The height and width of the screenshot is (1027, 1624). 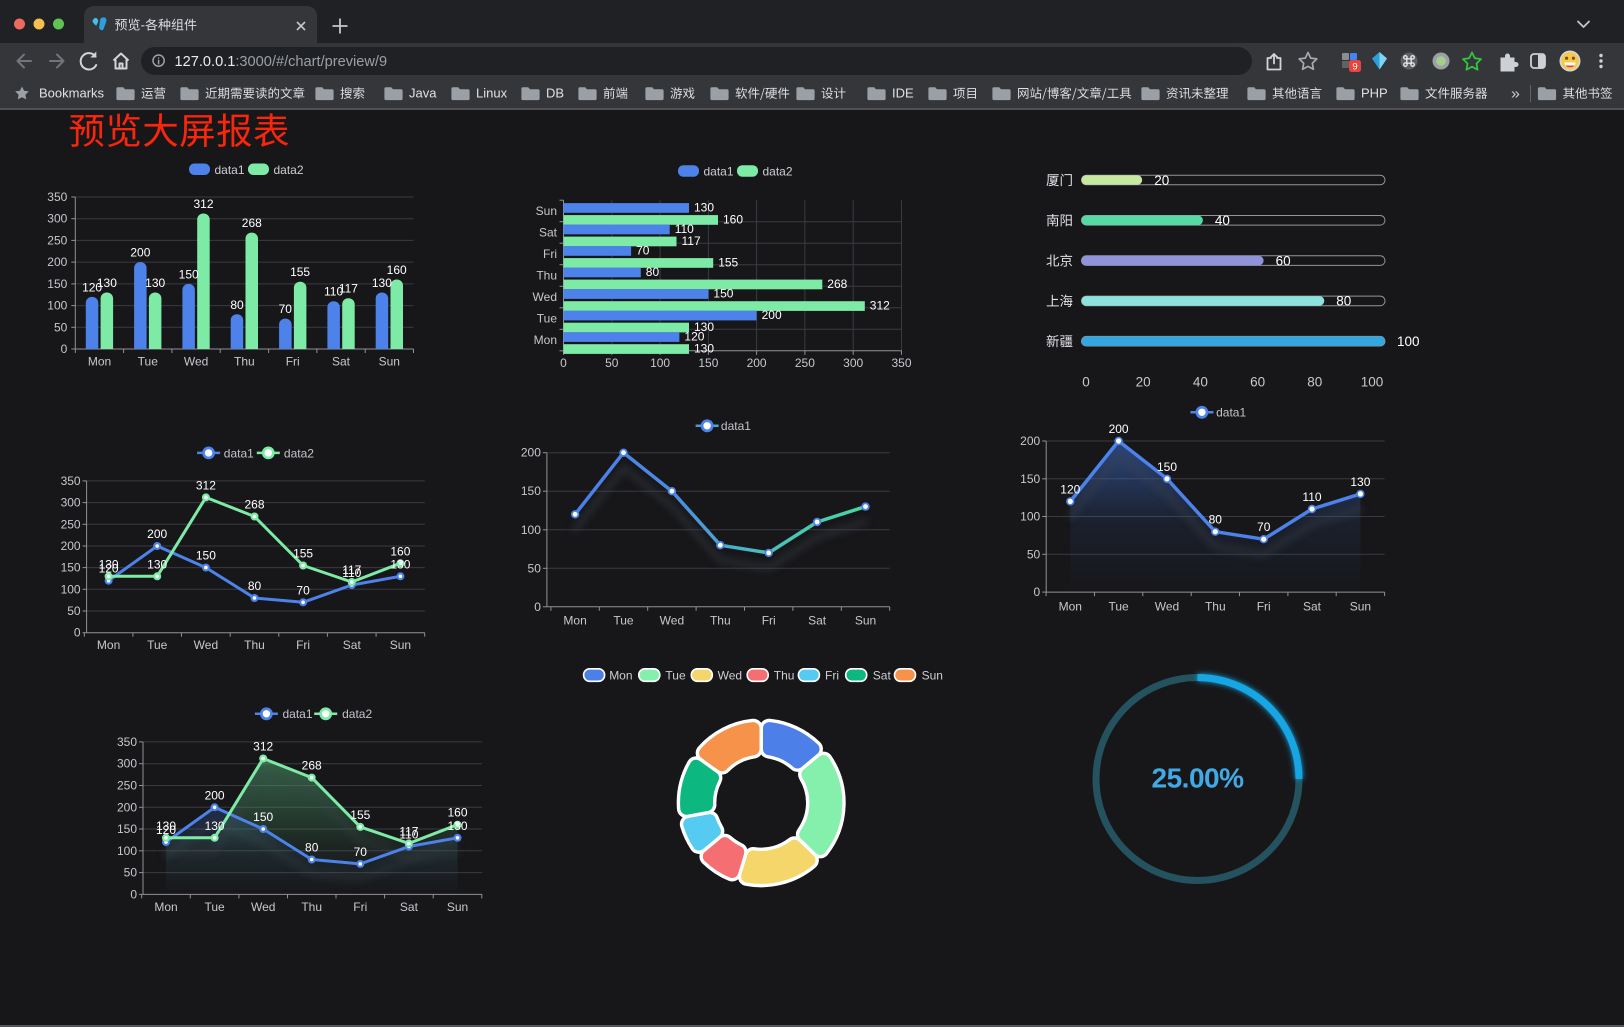 I want to click on svg-text:127.0.0.1:3000/#/chart/preview: 127.0.0.1:3000/#/chart/preview/9, so click(x=281, y=62).